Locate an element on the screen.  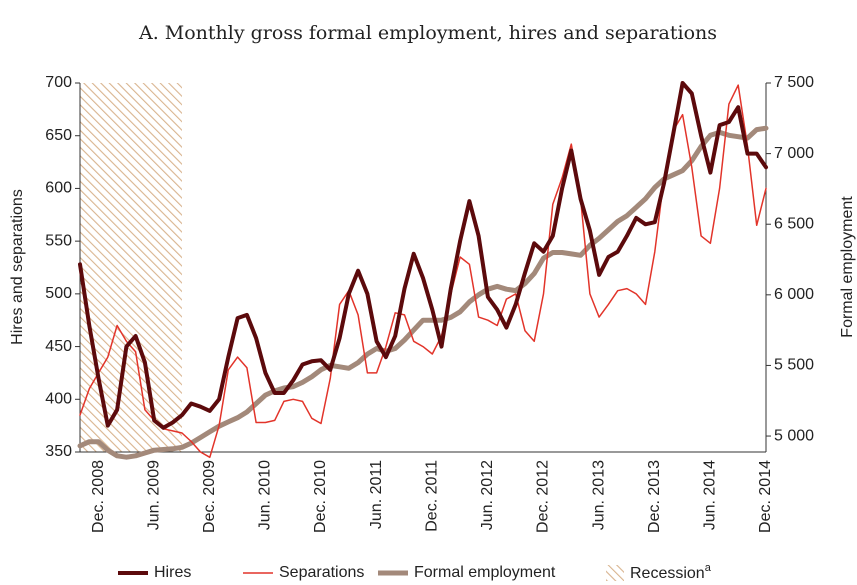
legend-label: Recession is located at coordinates (667, 573).